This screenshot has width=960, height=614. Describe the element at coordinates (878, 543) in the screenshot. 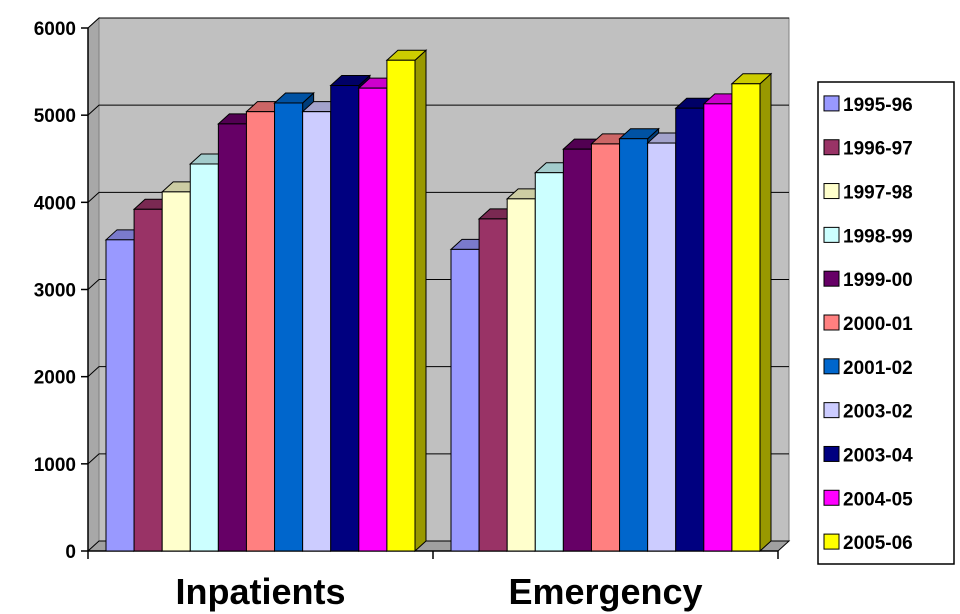

I see `legend-label: 2005-06` at that location.